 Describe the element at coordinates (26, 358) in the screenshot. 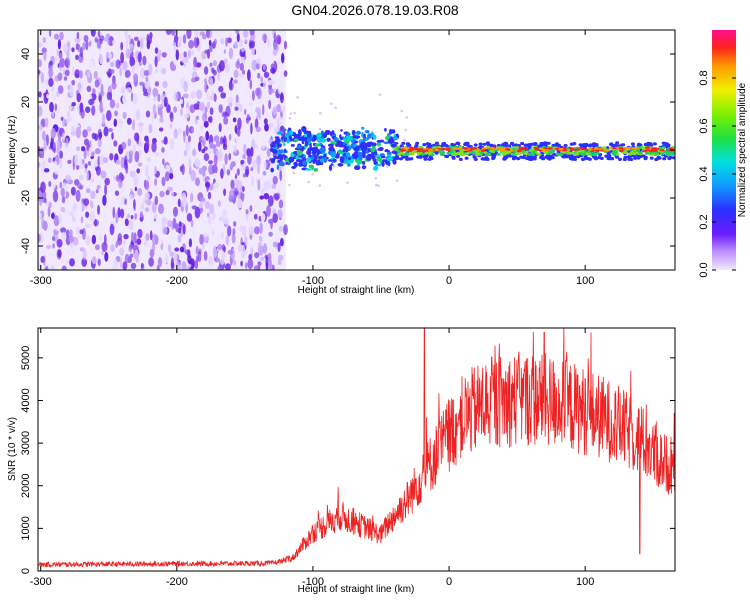

I see `snr-ytick-label: 5000` at that location.